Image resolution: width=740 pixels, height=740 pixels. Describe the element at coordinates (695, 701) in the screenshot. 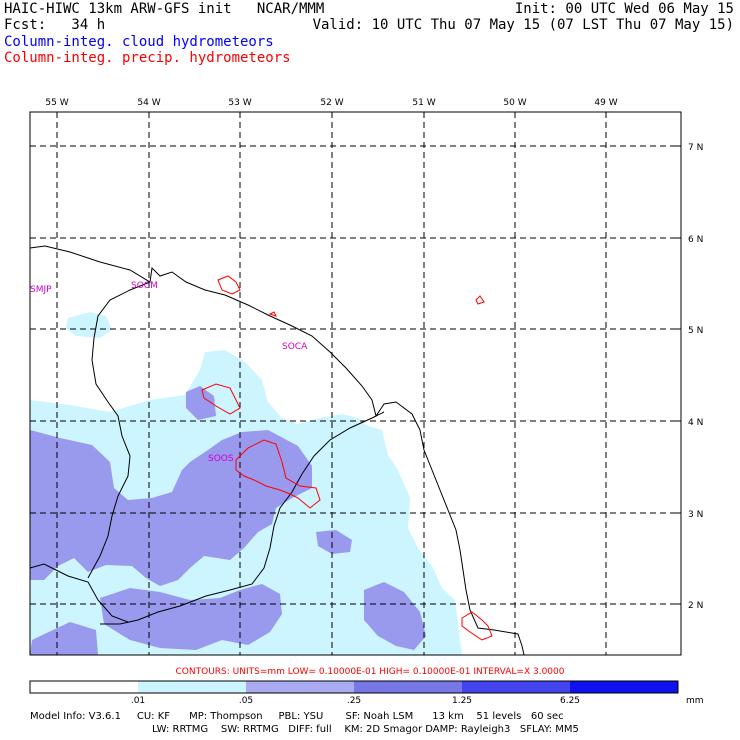

I see `scale-units: mm` at that location.